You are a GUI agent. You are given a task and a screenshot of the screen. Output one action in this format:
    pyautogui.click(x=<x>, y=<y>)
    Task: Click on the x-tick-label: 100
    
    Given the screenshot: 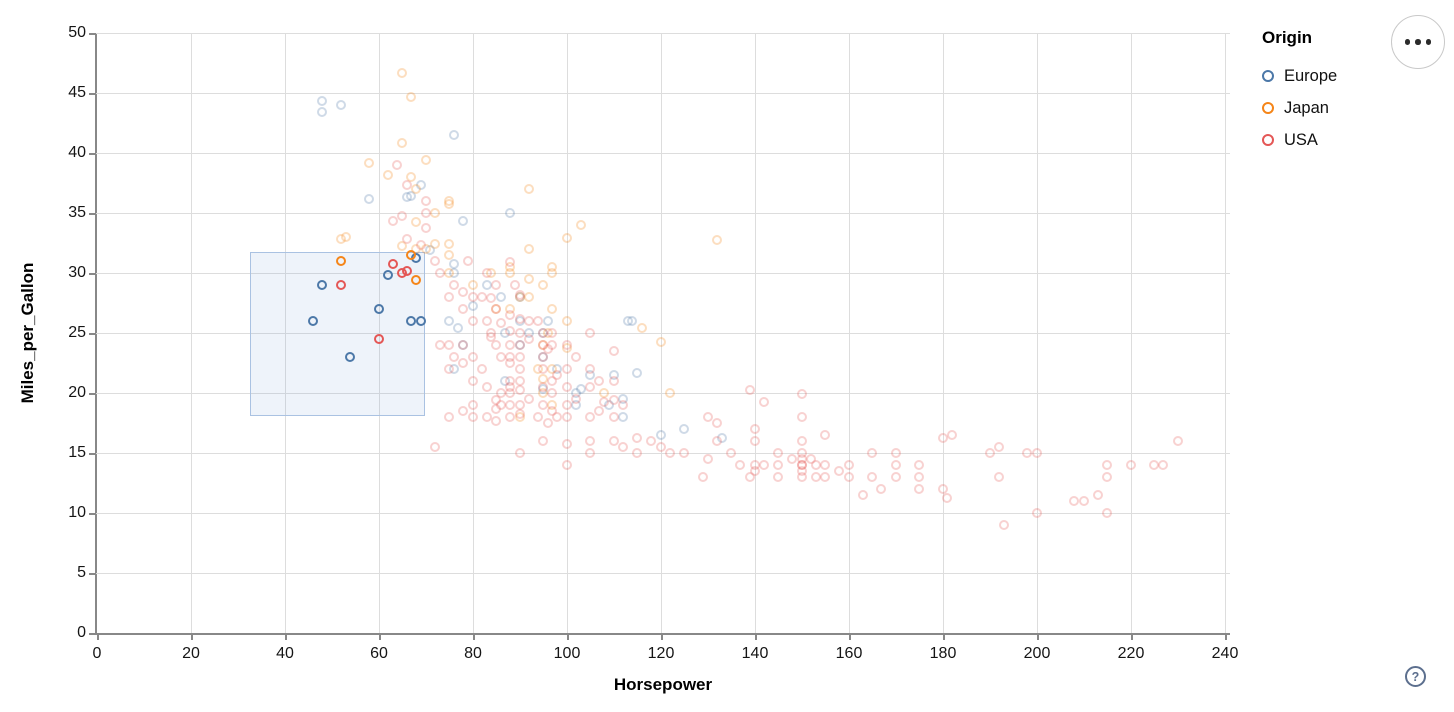 What is the action you would take?
    pyautogui.click(x=567, y=653)
    